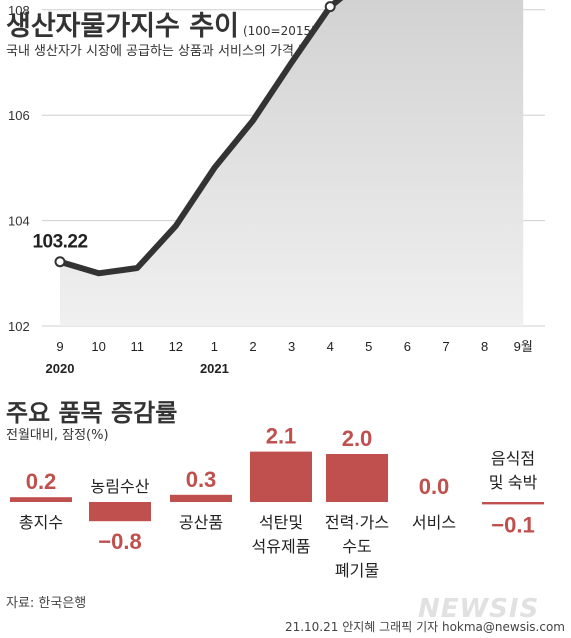 The image size is (571, 638). I want to click on bar-value-label: 0.0, so click(434, 486).